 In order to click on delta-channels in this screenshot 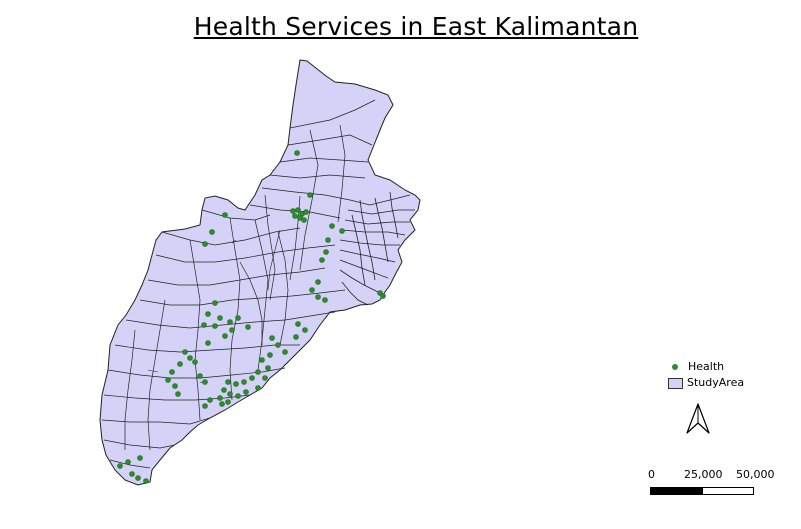, I will do `click(377, 248)`.